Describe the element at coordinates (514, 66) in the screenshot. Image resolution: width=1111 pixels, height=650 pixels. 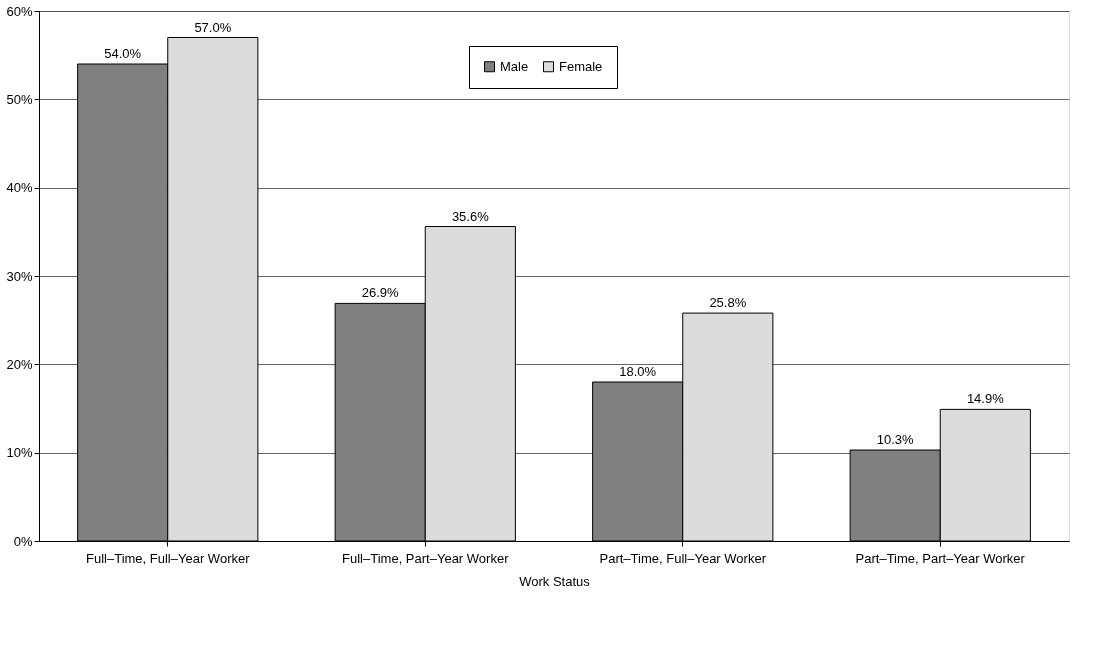
I see `legend-label: Male` at that location.